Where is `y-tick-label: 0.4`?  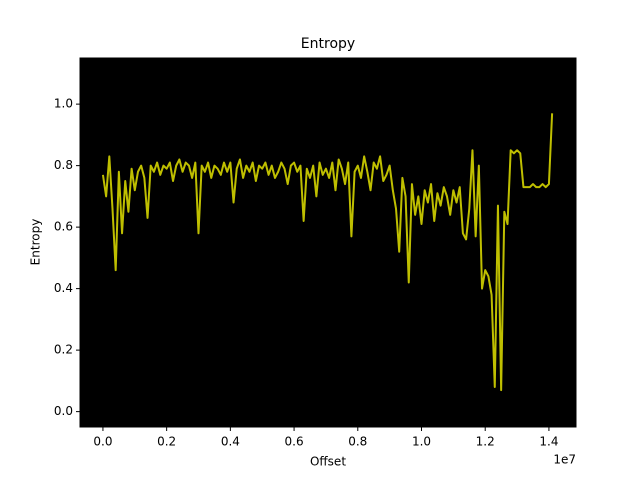
y-tick-label: 0.4 is located at coordinates (63, 288).